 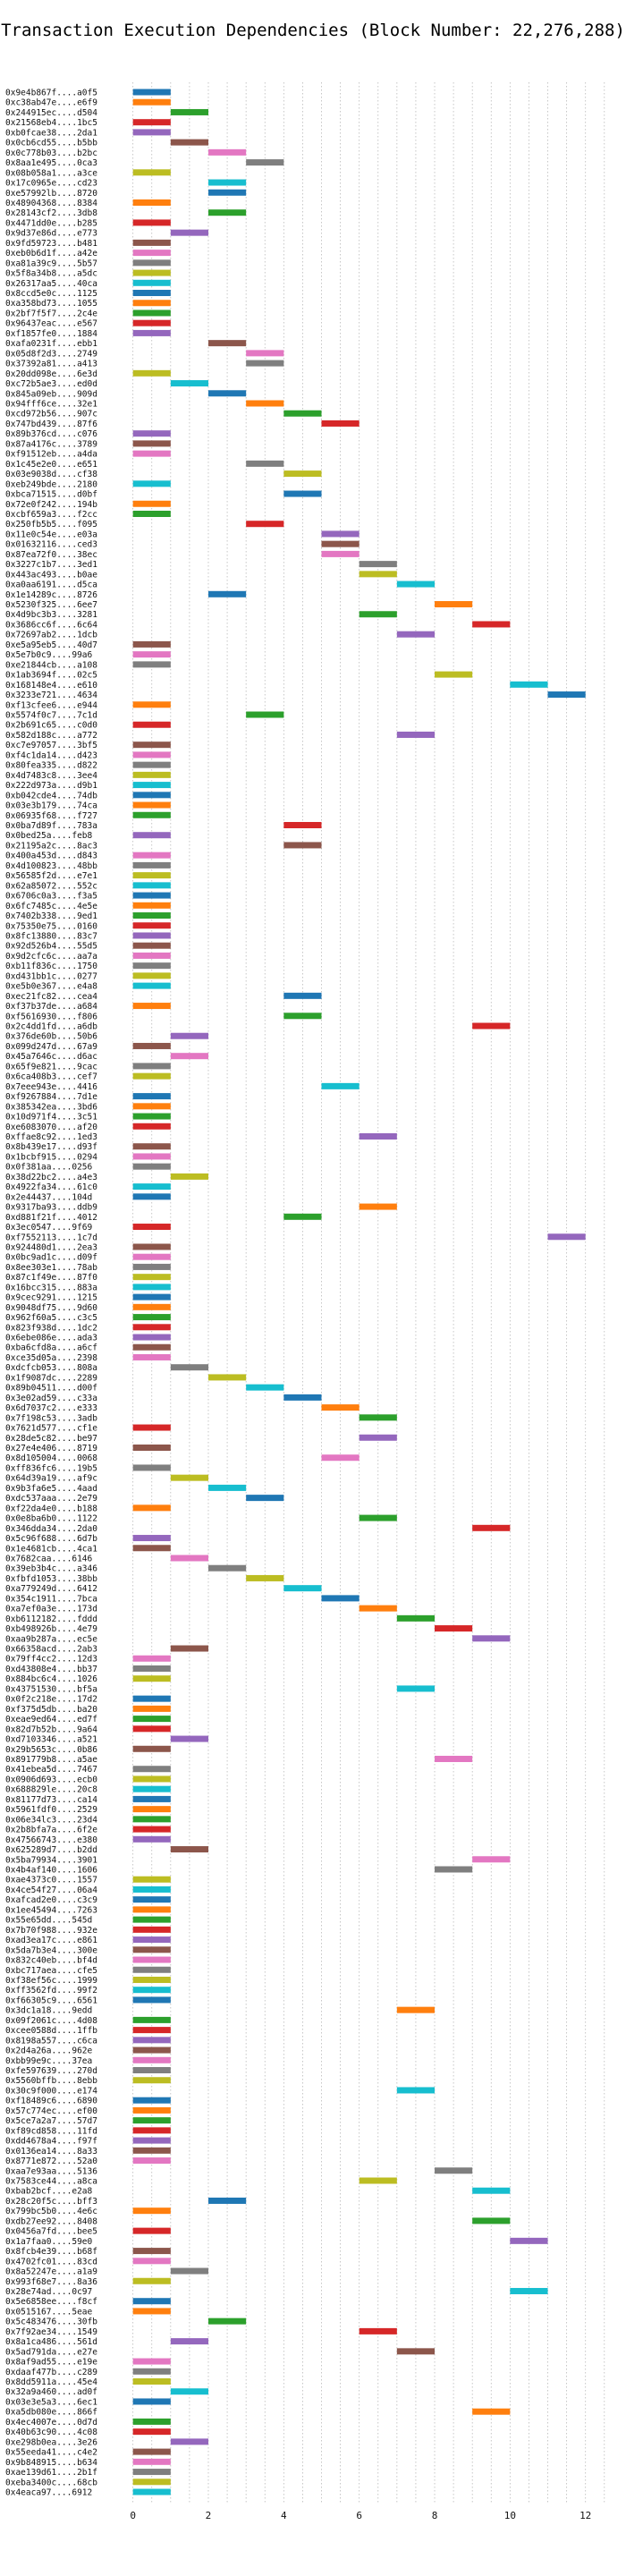 What do you see at coordinates (51, 1910) in the screenshot?
I see `row-label: 0x1ee45494....7263` at bounding box center [51, 1910].